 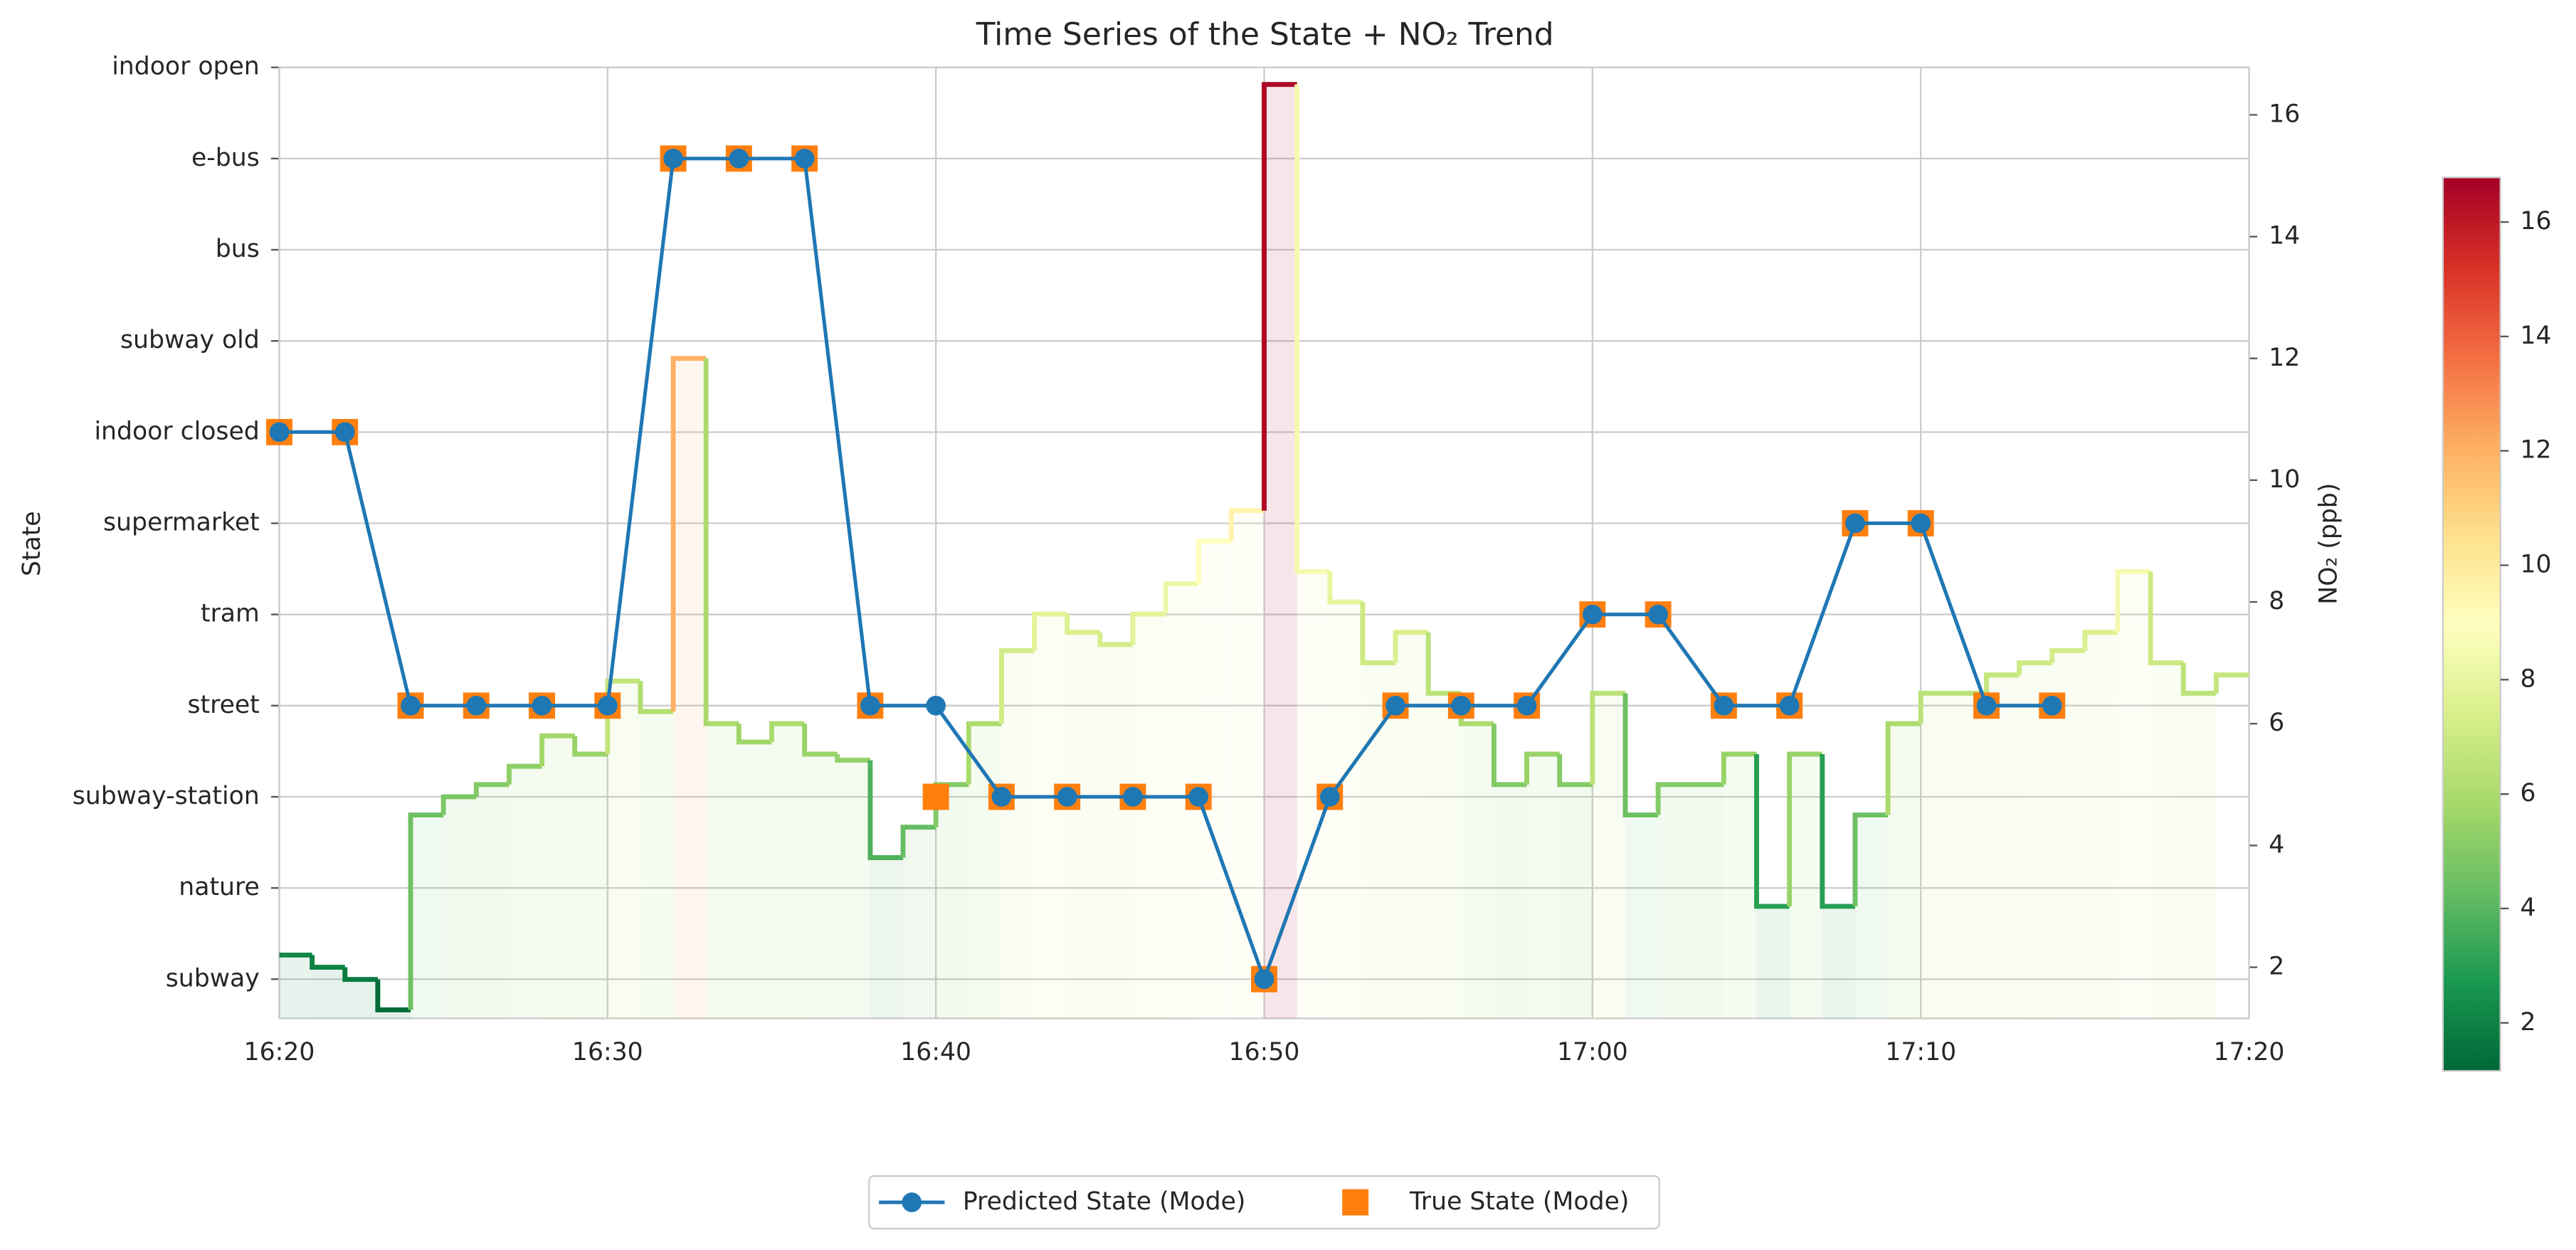 I want to click on x-tick-label: 17:00, so click(x=1592, y=1052).